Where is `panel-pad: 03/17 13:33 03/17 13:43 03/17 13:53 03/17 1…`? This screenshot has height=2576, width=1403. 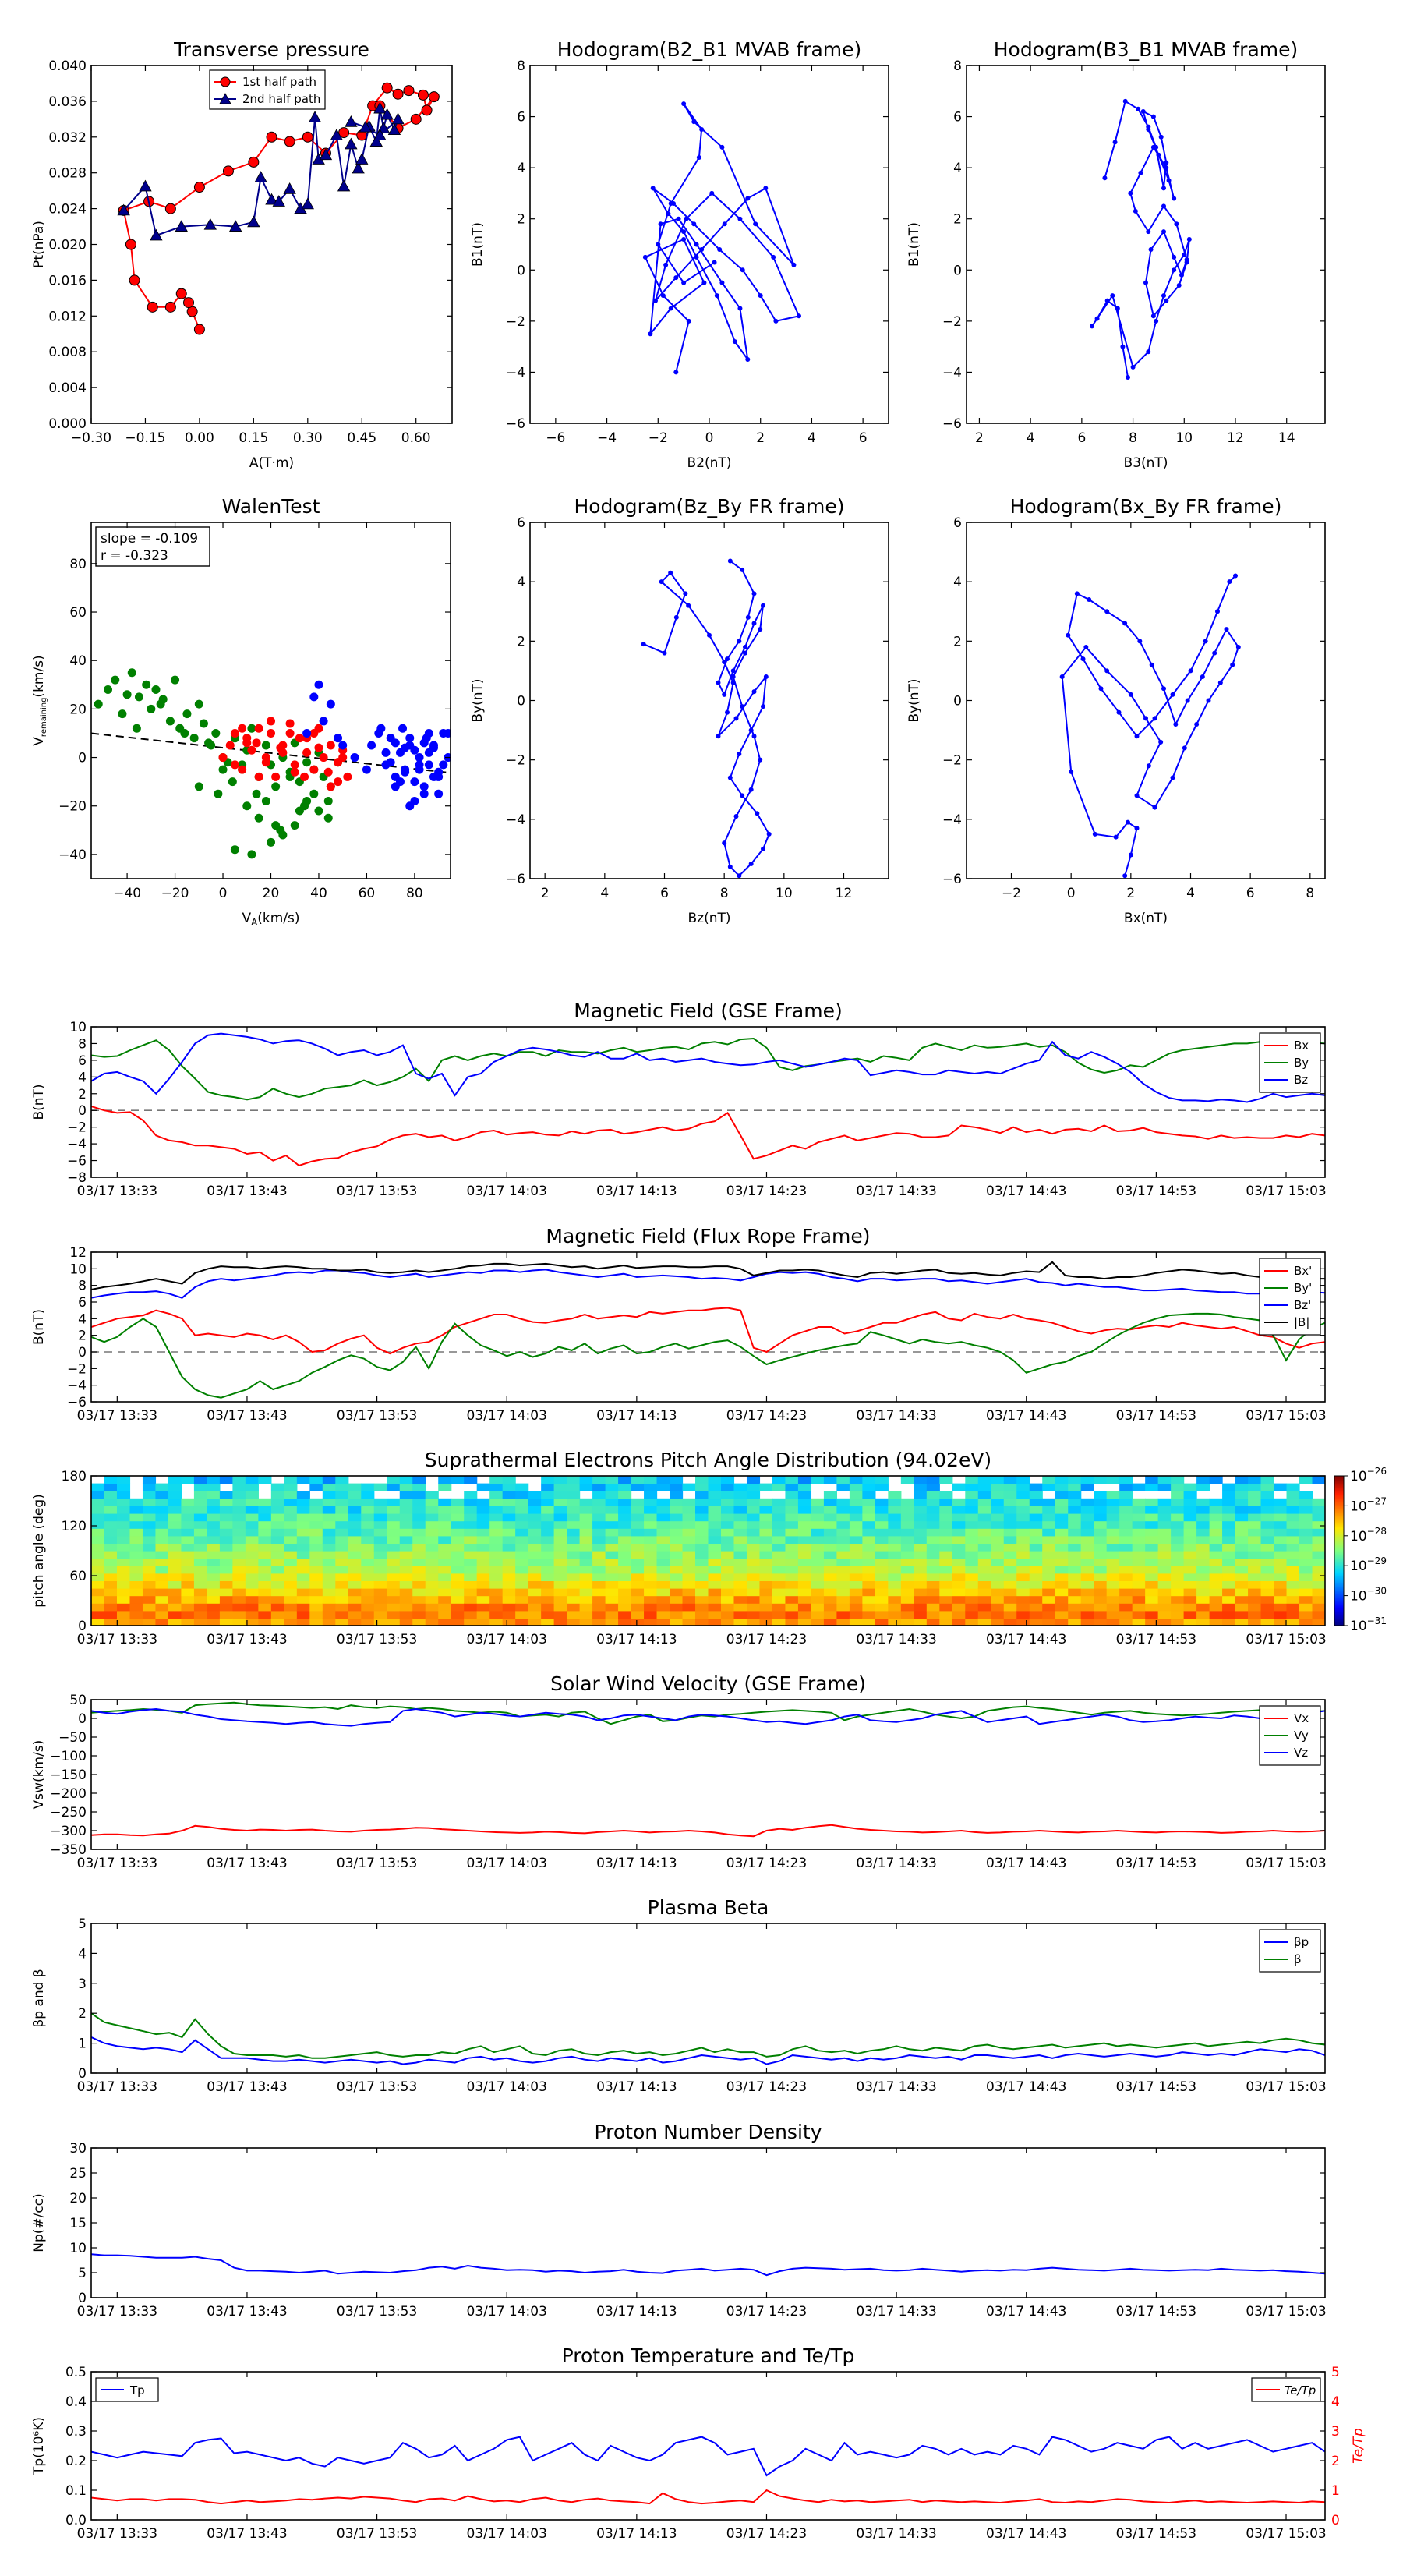
panel-pad: 03/17 13:33 03/17 13:43 03/17 13:53 03/17 1… is located at coordinates (709, 1548).